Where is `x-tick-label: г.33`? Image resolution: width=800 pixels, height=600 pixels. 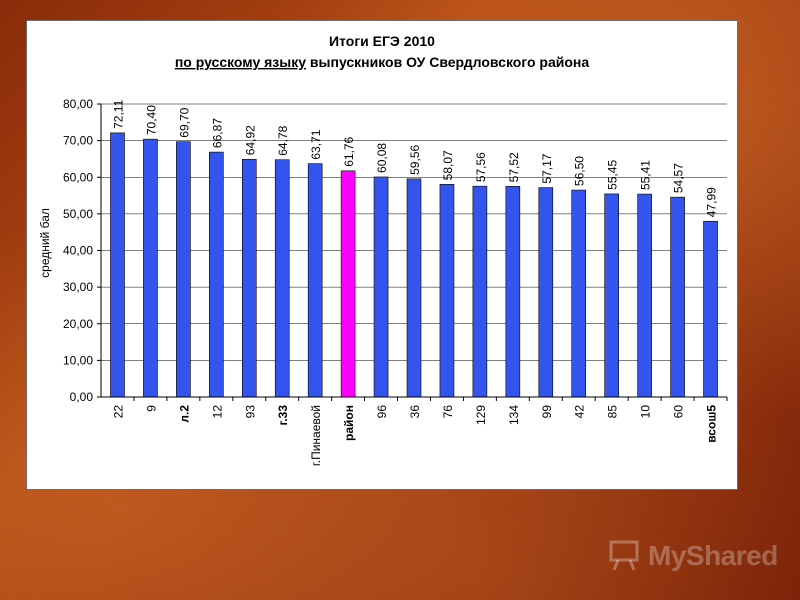 x-tick-label: г.33 is located at coordinates (283, 415).